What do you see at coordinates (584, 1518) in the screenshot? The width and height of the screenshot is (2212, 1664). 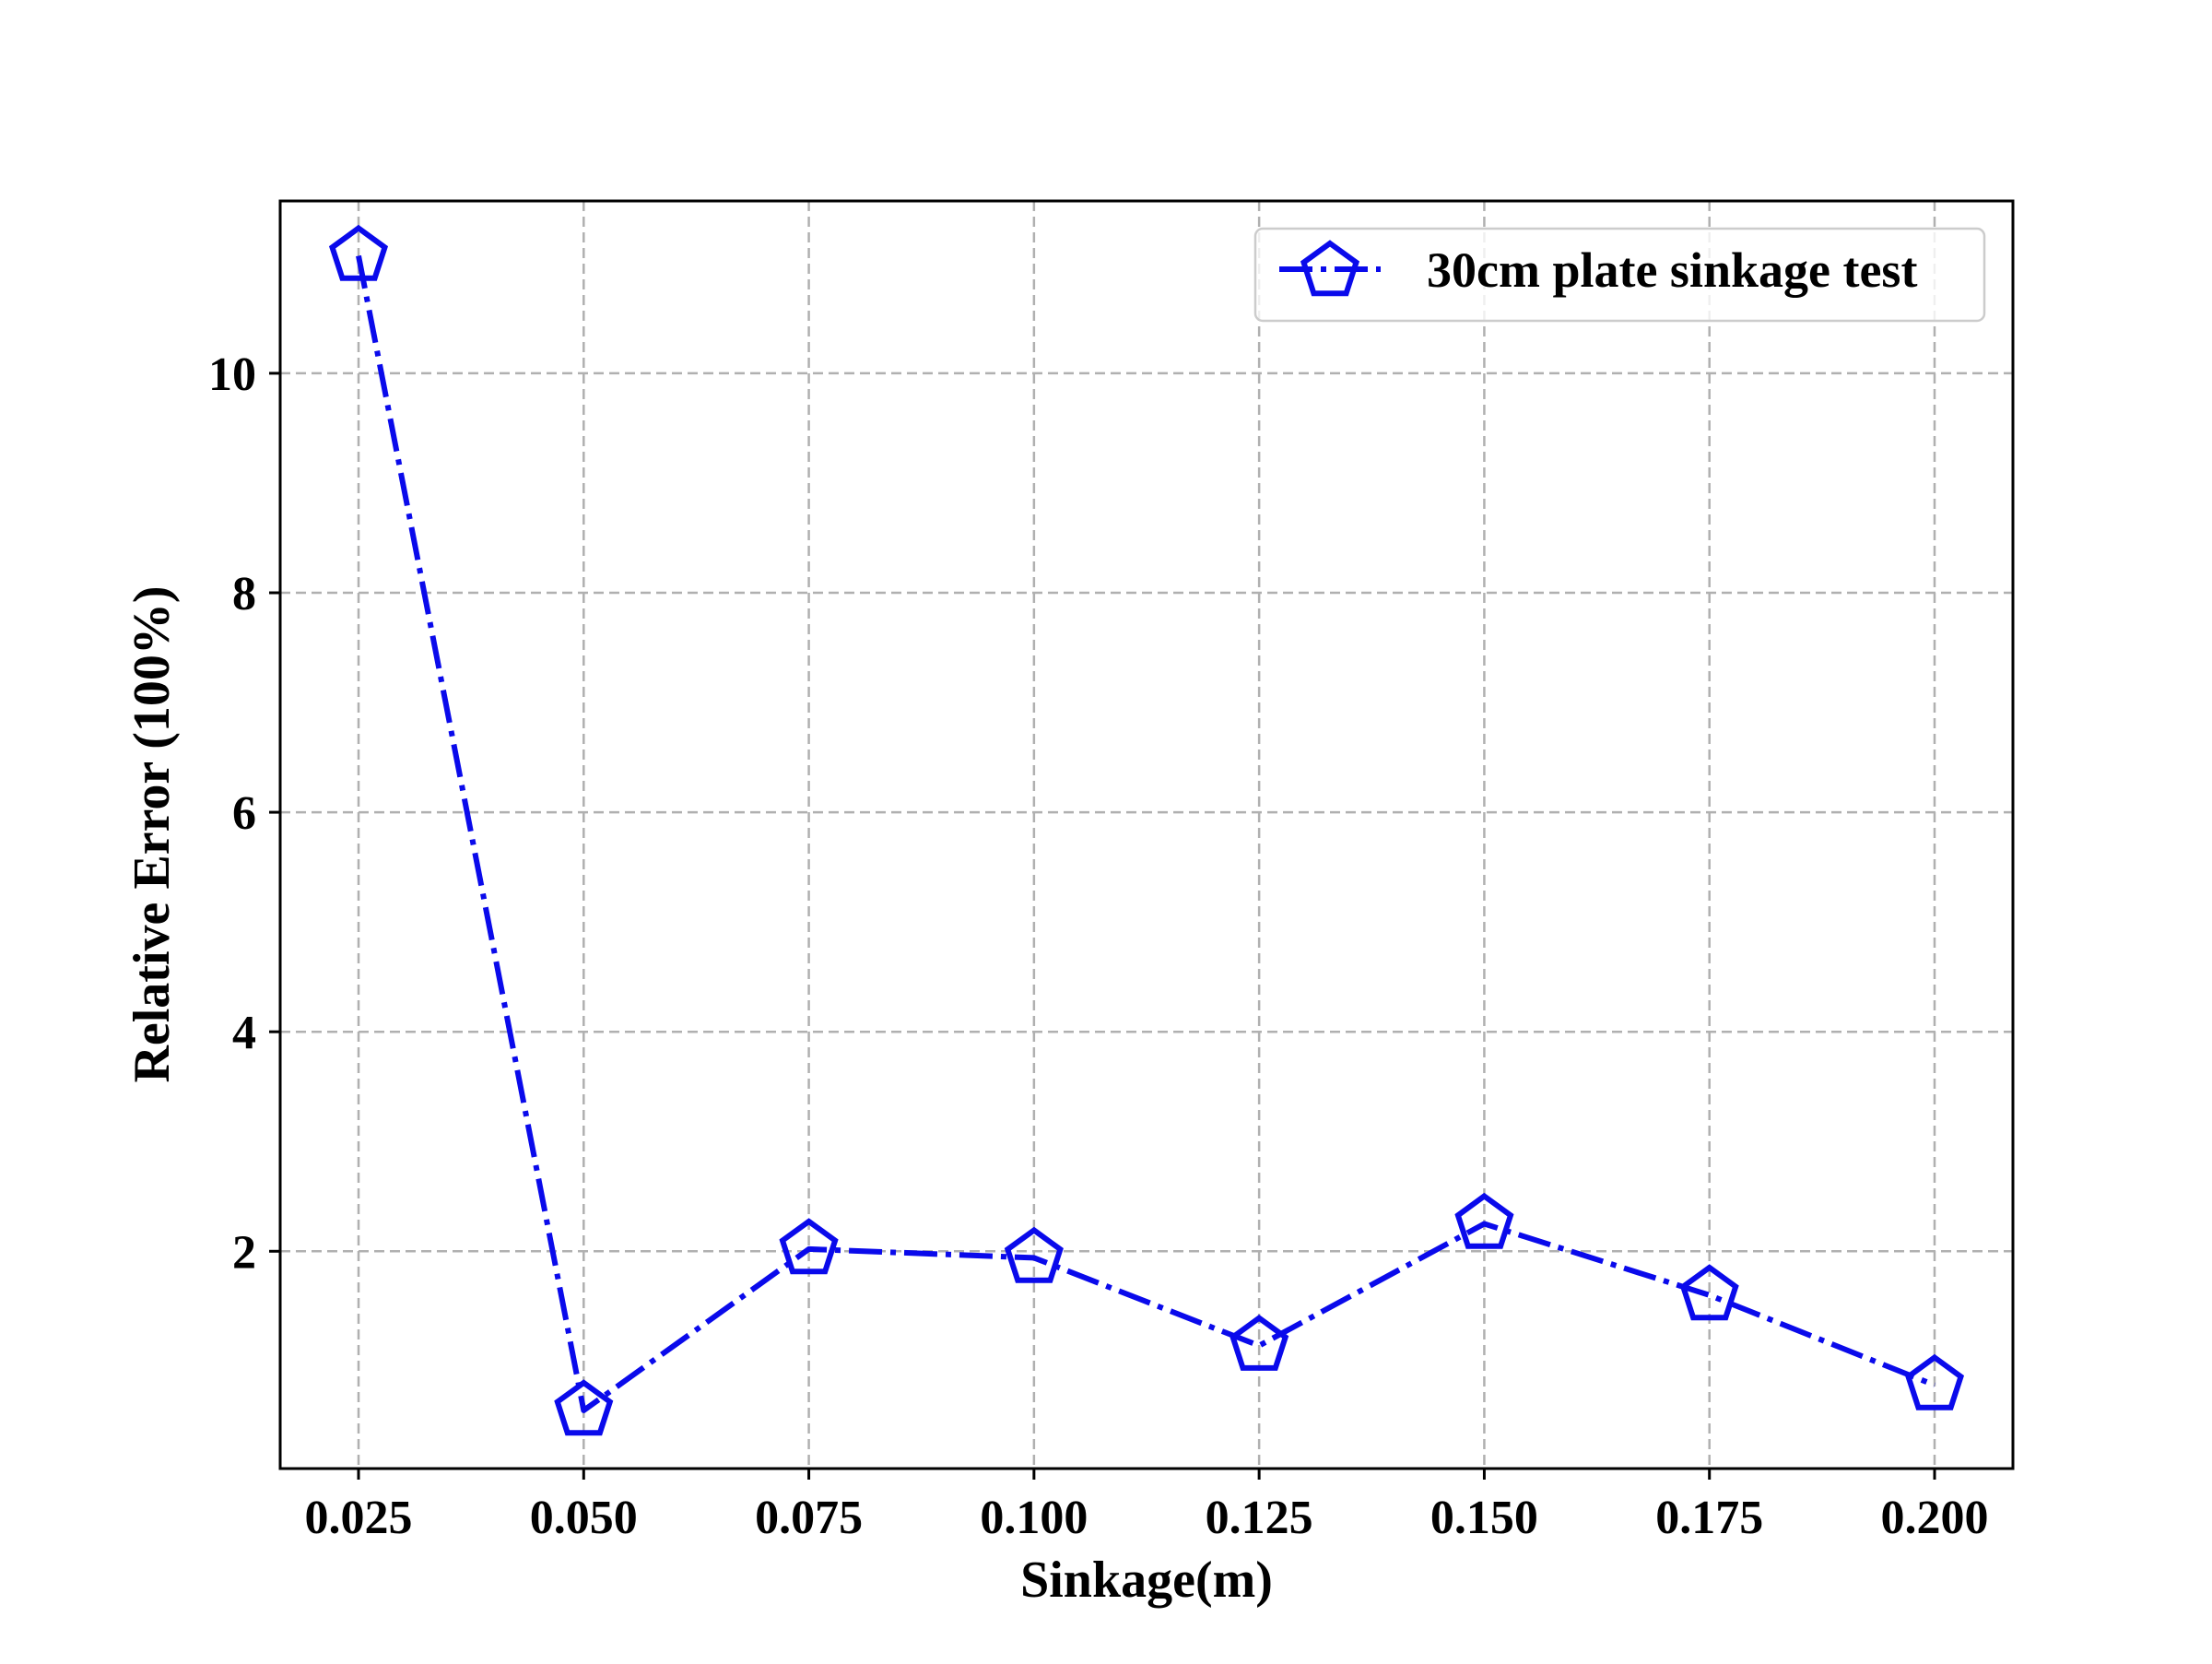 I see `x-tick-label: 0.050` at bounding box center [584, 1518].